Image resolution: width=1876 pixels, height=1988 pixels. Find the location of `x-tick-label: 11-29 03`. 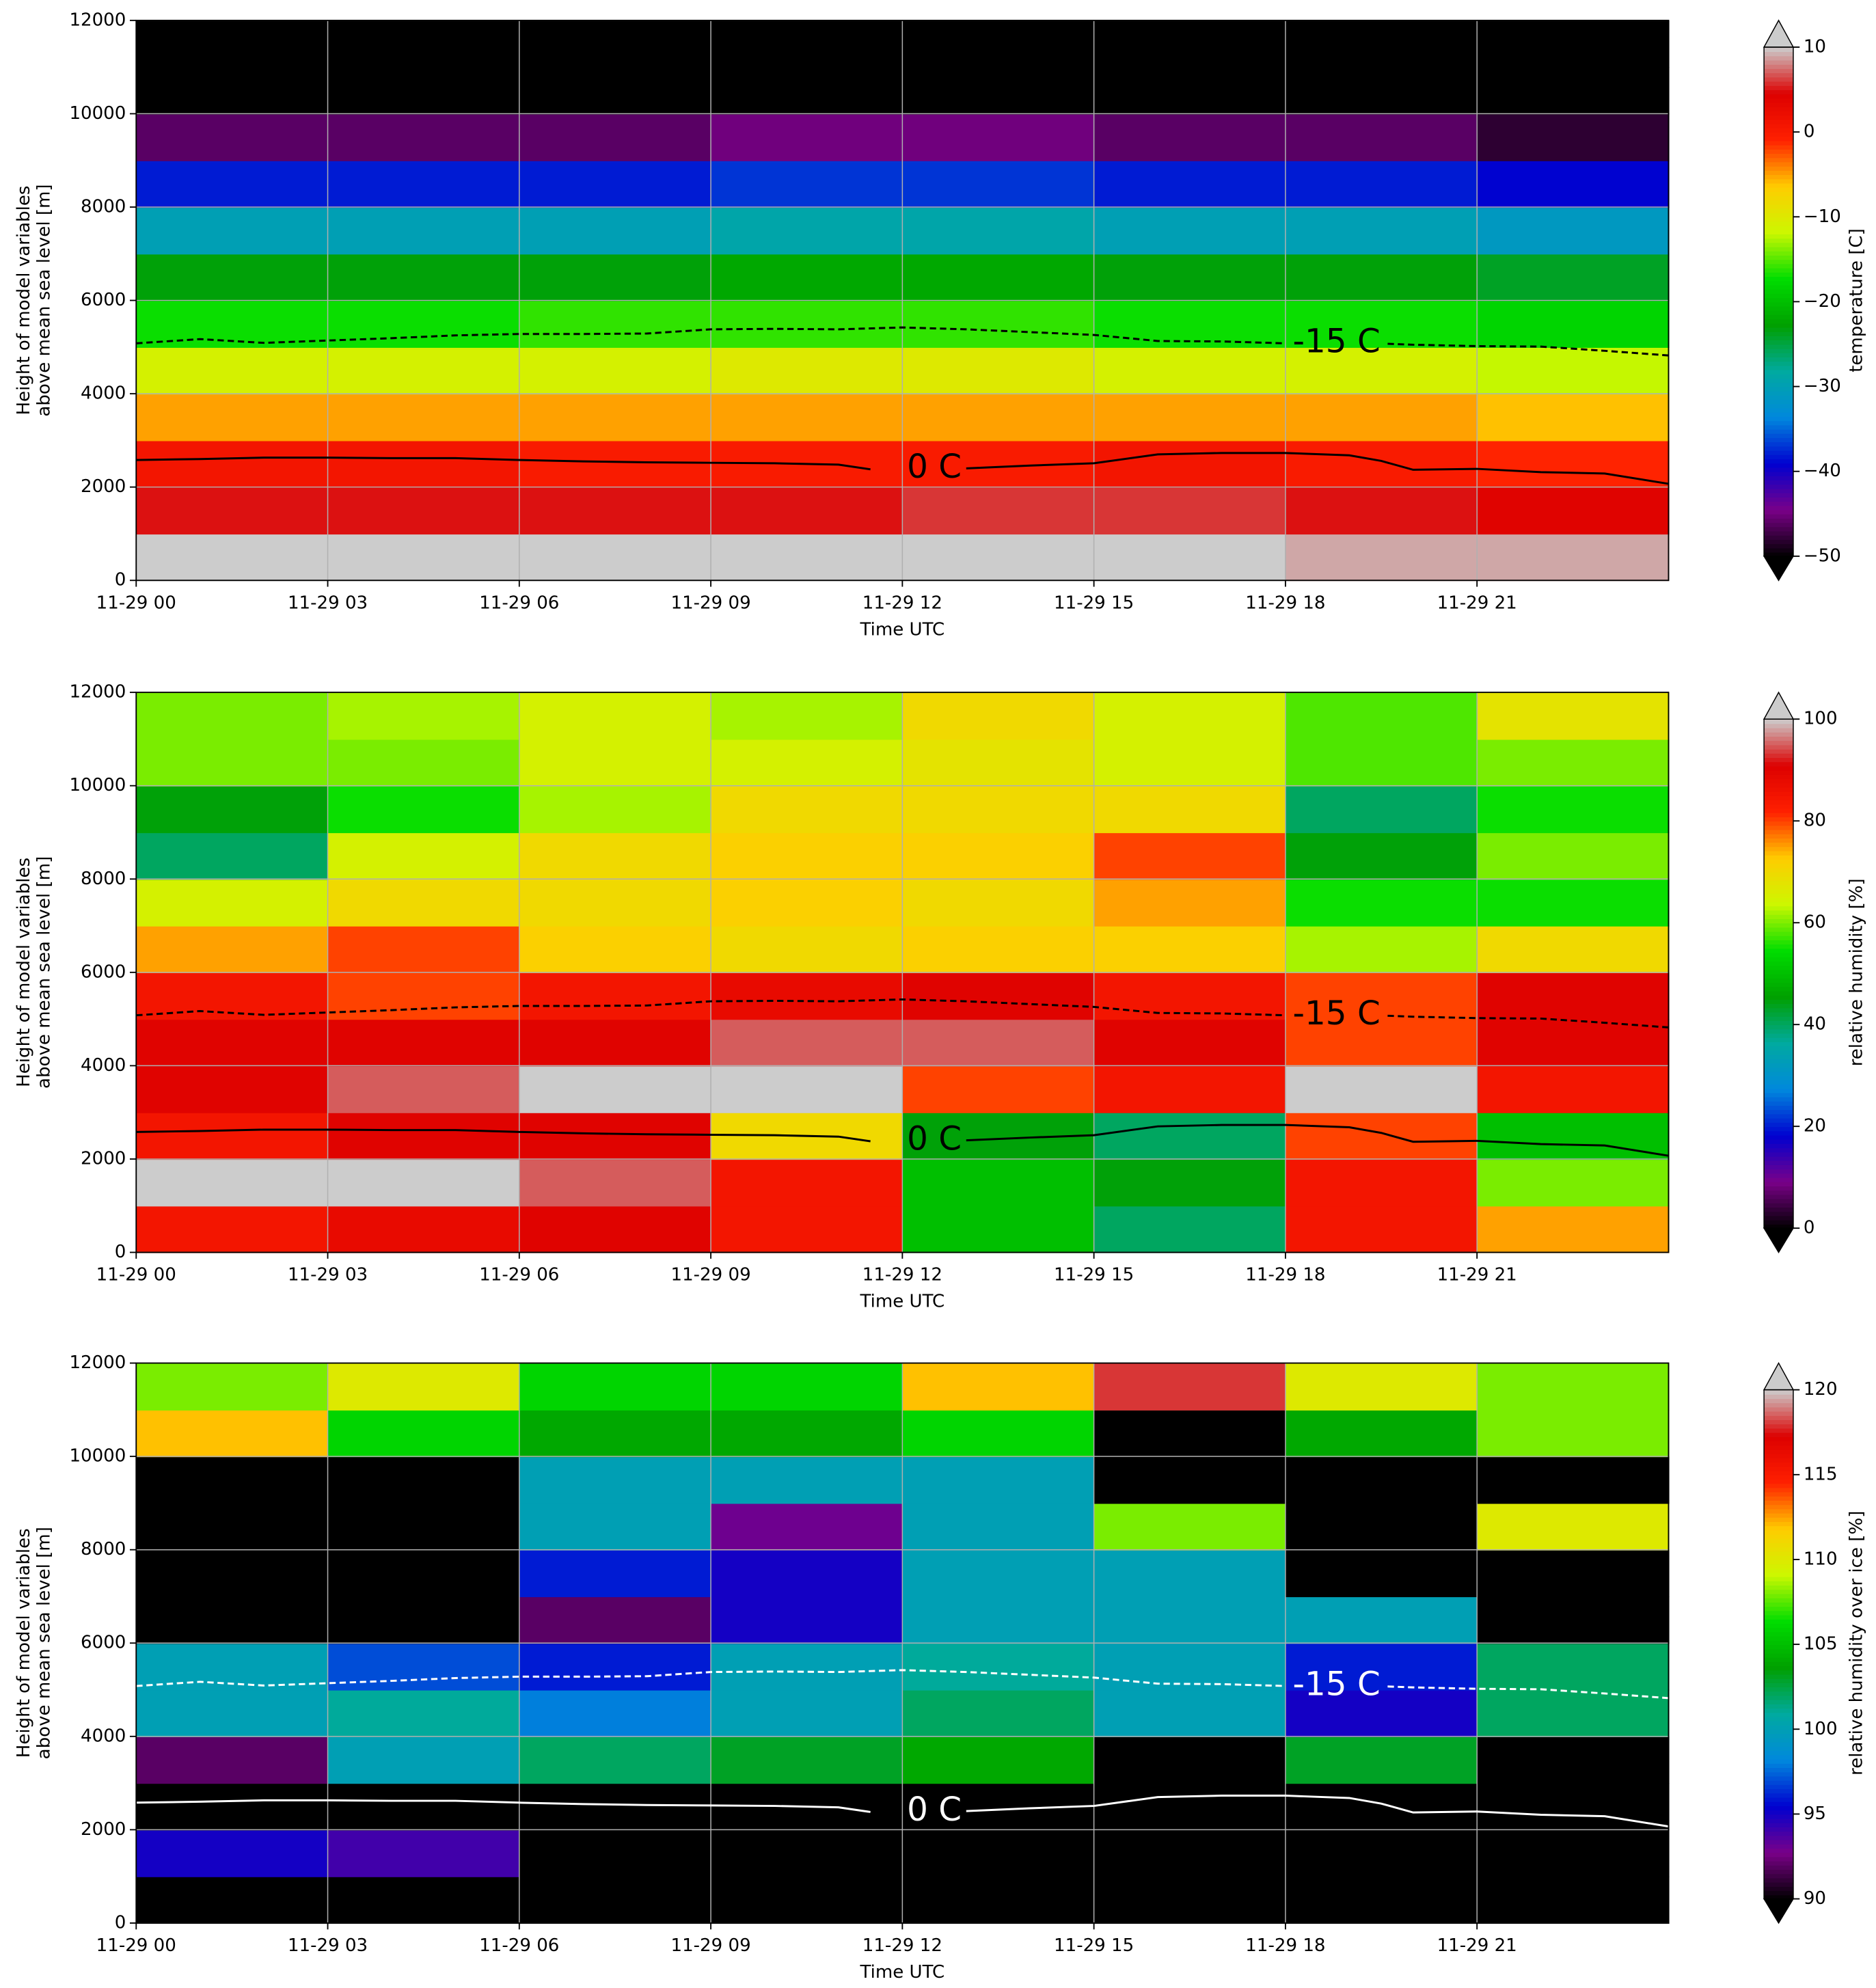

x-tick-label: 11-29 03 is located at coordinates (328, 603).